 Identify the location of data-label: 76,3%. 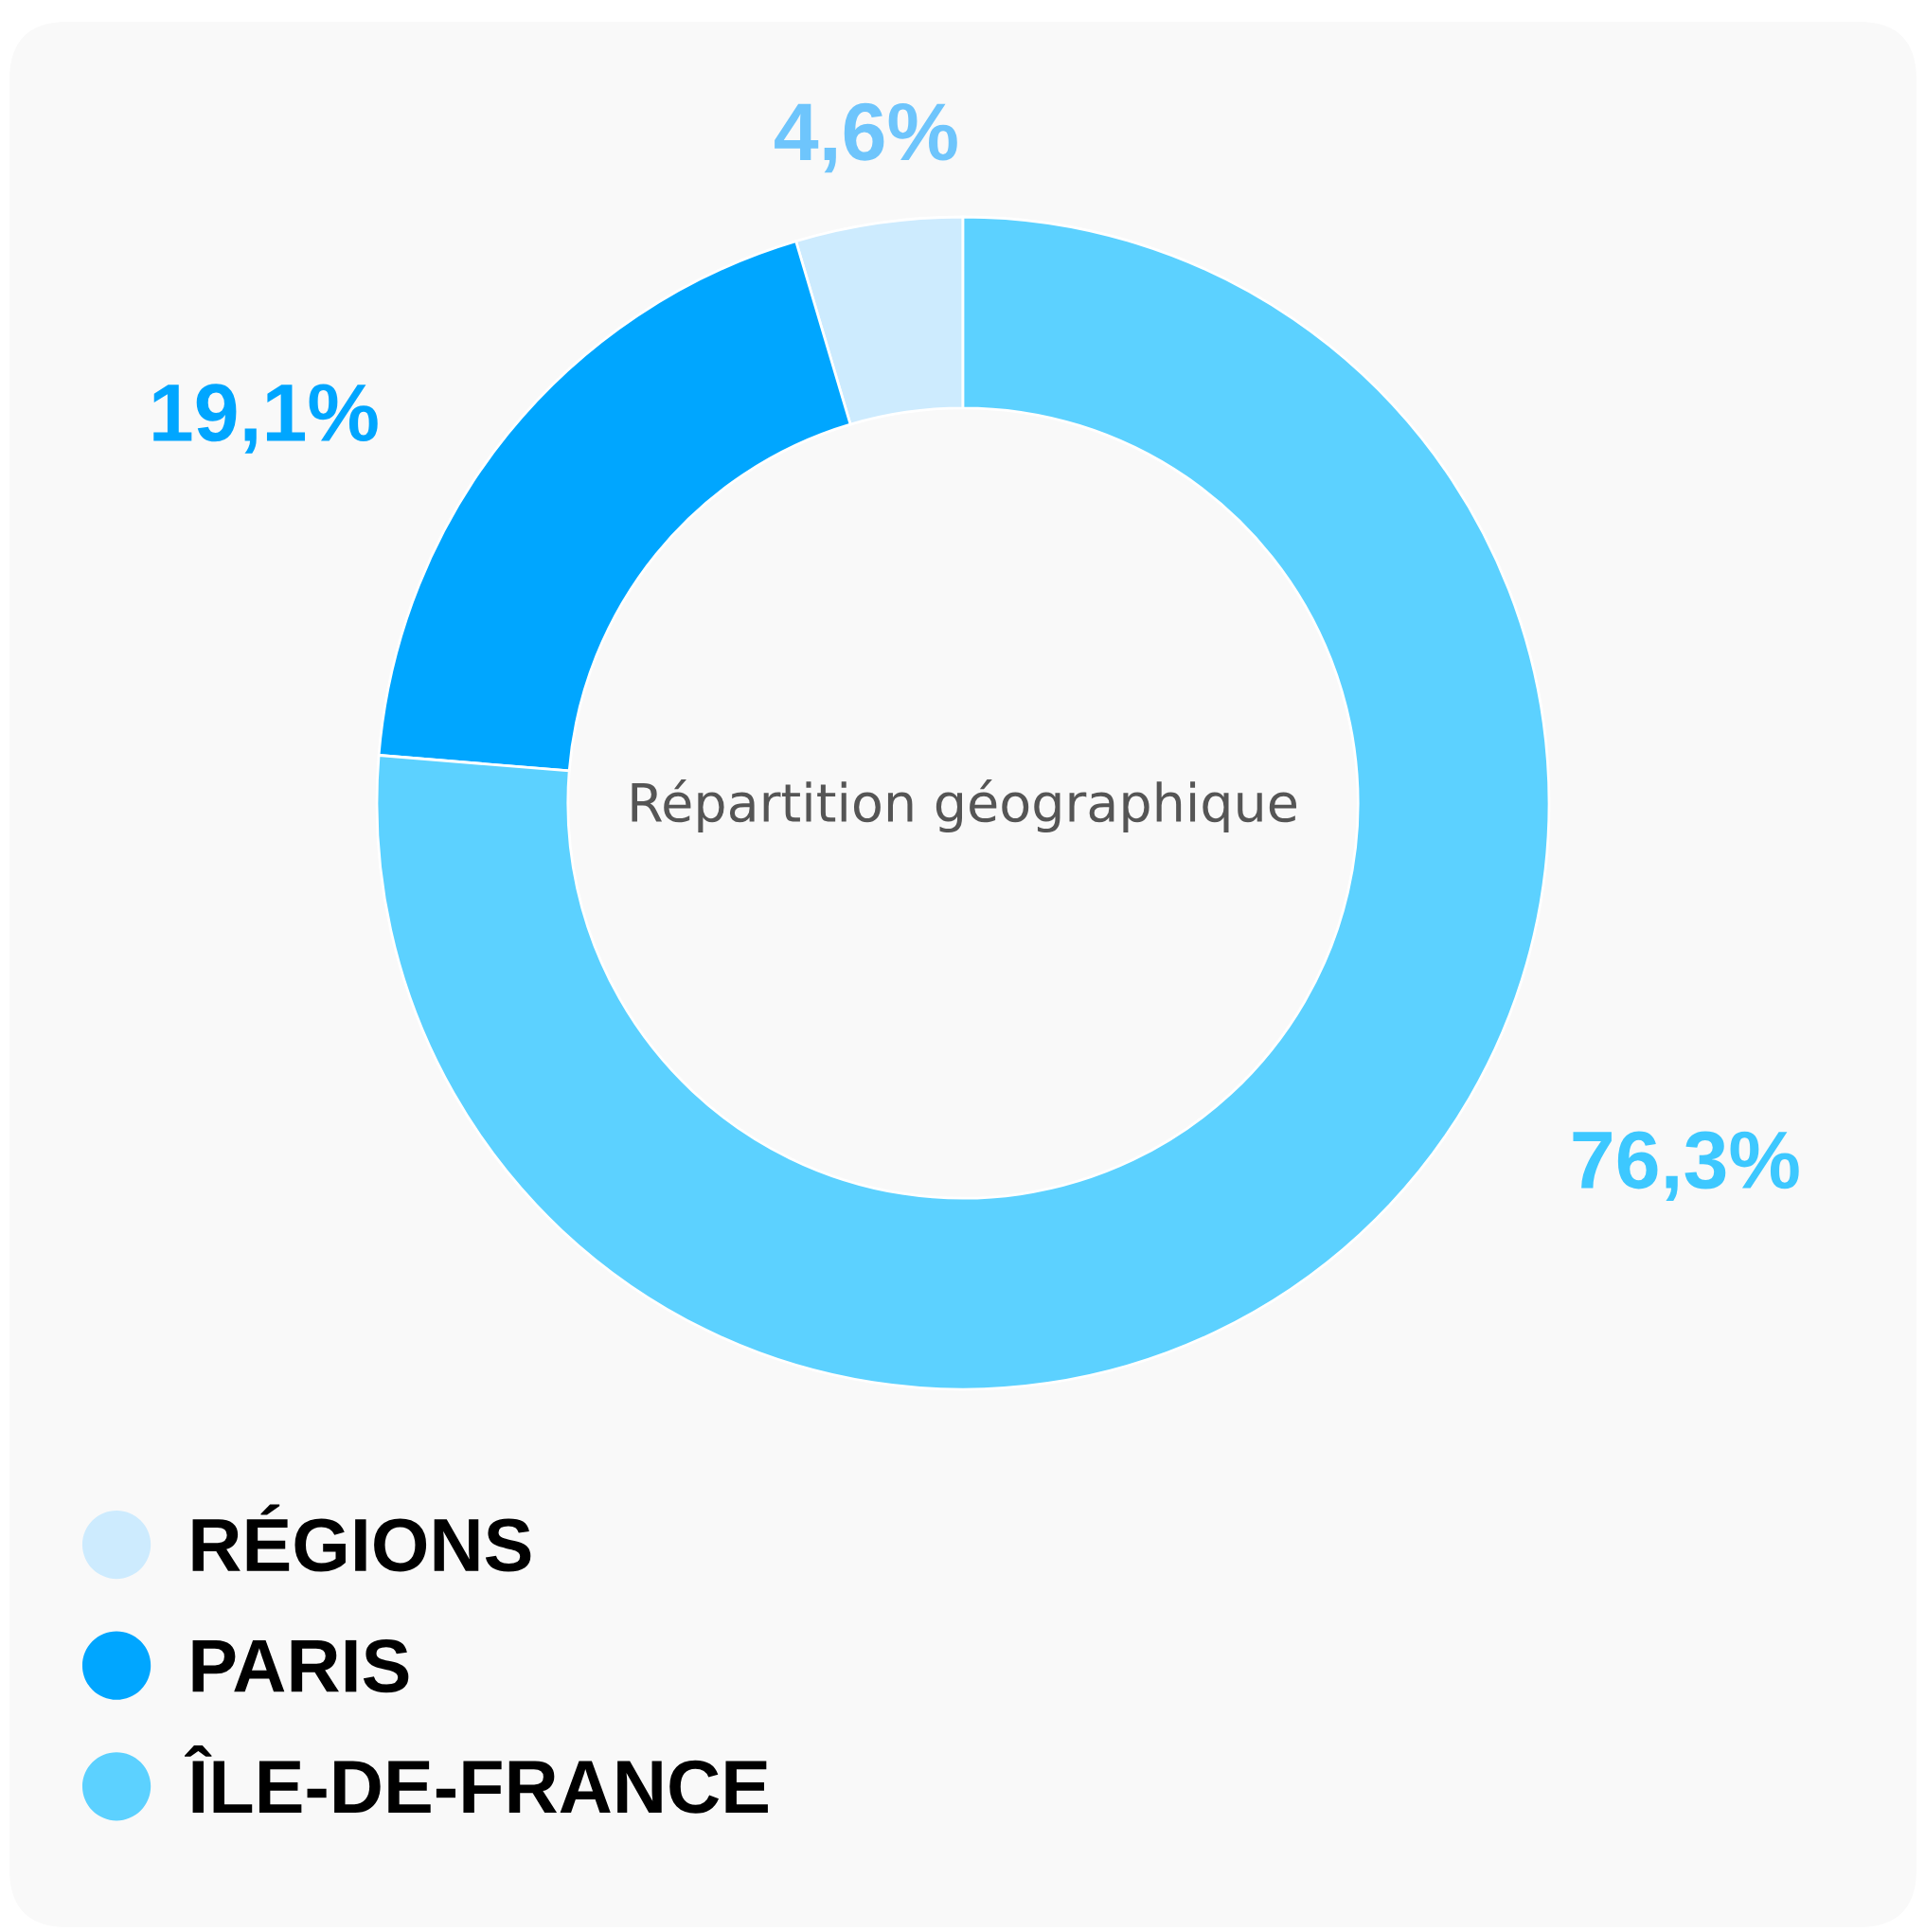
(1686, 1166).